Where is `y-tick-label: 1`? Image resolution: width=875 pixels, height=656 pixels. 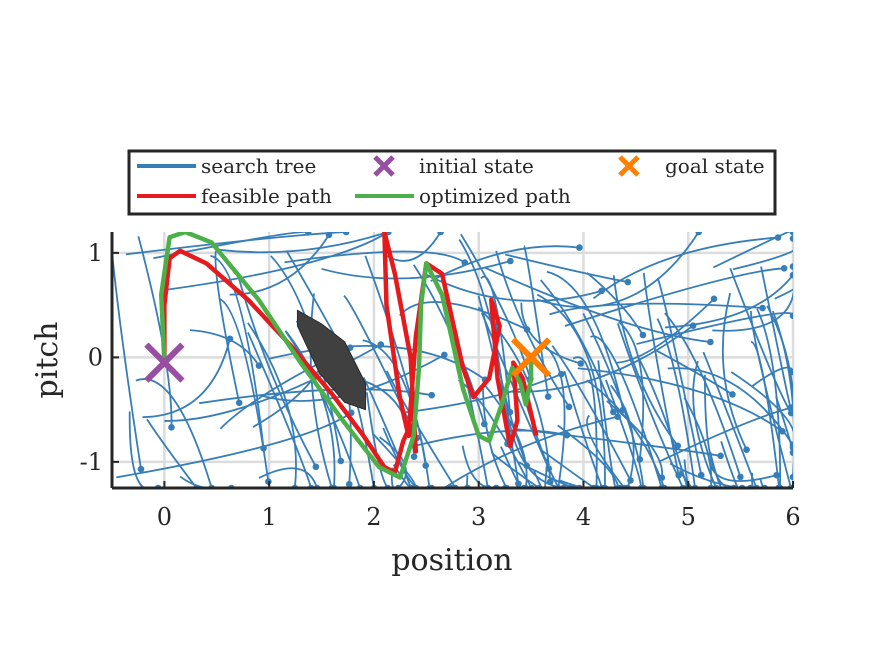
y-tick-label: 1 is located at coordinates (95, 253).